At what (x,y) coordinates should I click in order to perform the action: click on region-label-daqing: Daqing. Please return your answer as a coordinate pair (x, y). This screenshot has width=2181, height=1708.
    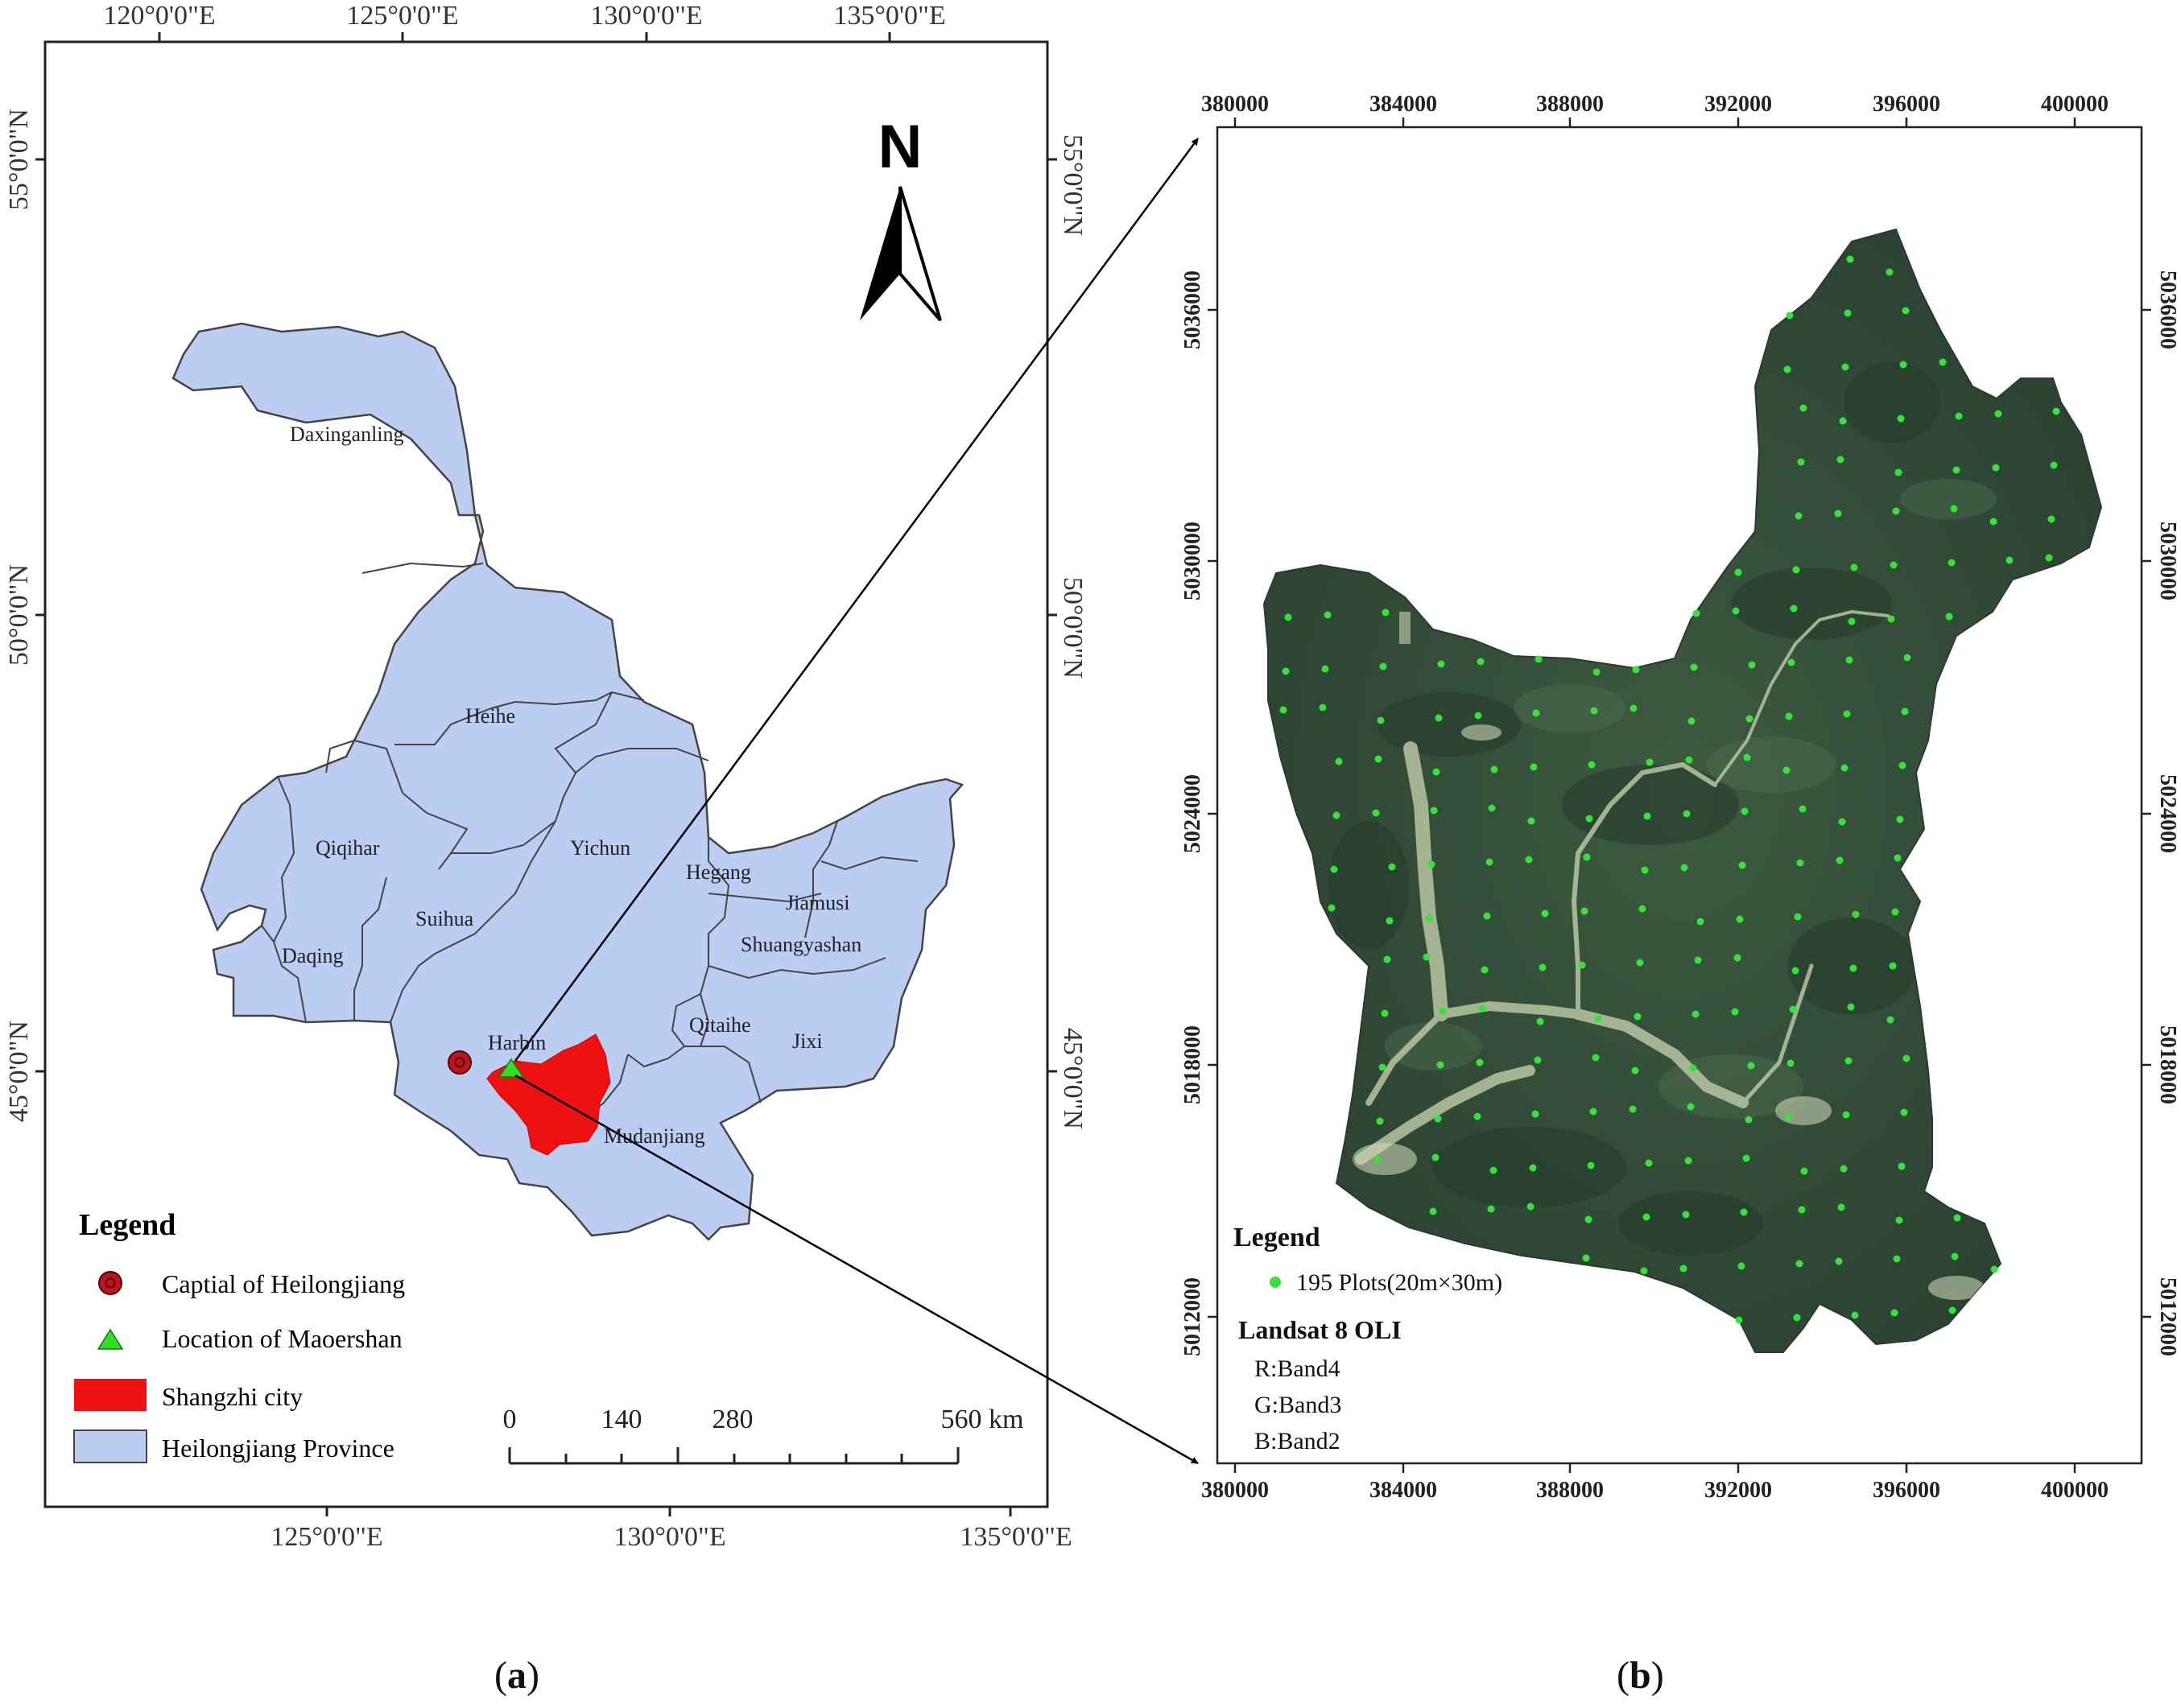
    Looking at the image, I should click on (313, 955).